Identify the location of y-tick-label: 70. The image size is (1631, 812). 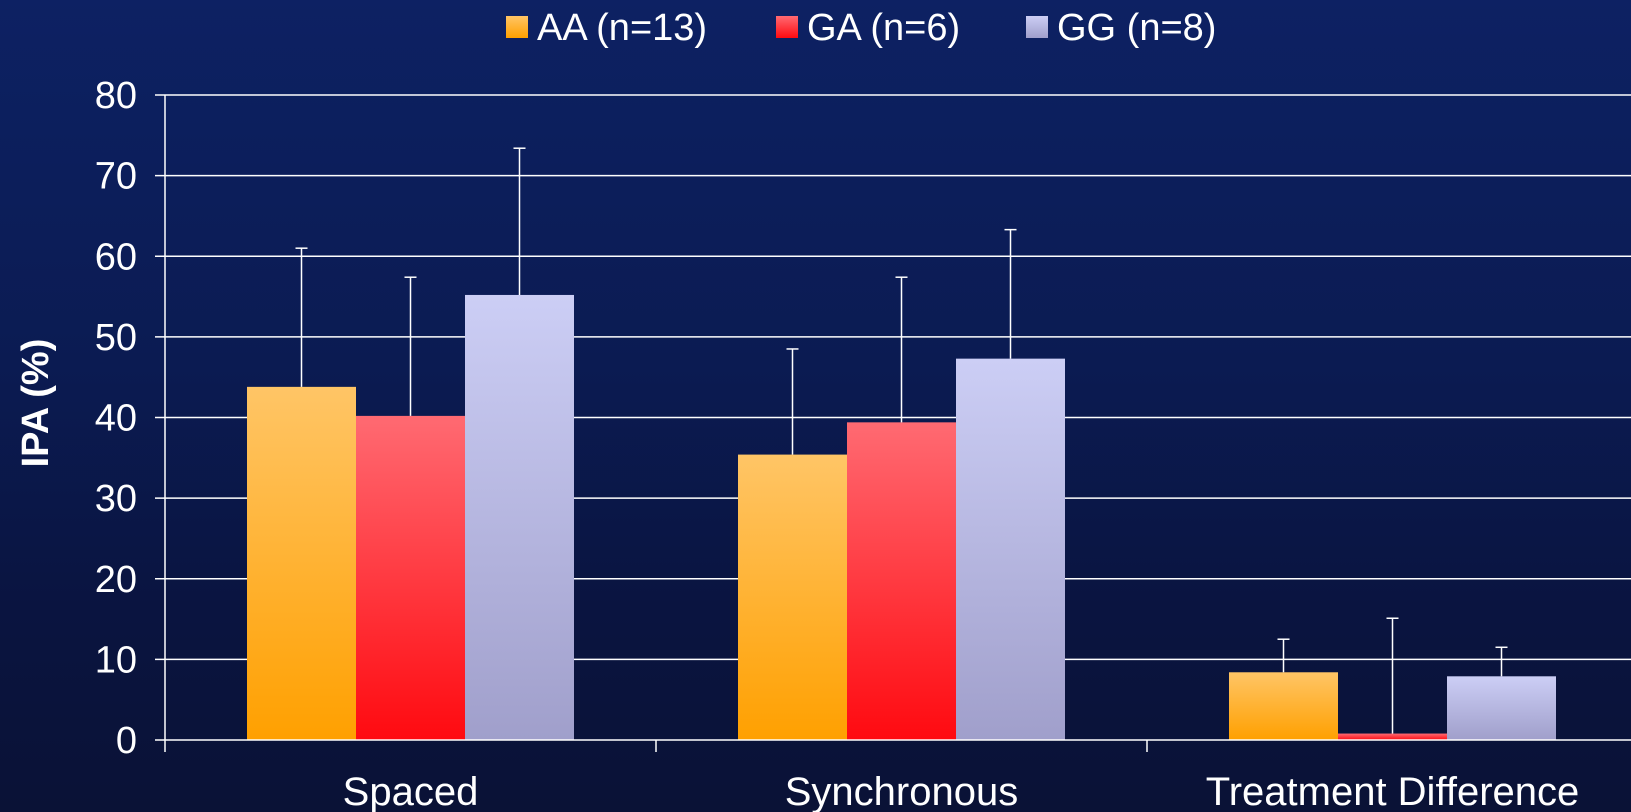
(116, 177).